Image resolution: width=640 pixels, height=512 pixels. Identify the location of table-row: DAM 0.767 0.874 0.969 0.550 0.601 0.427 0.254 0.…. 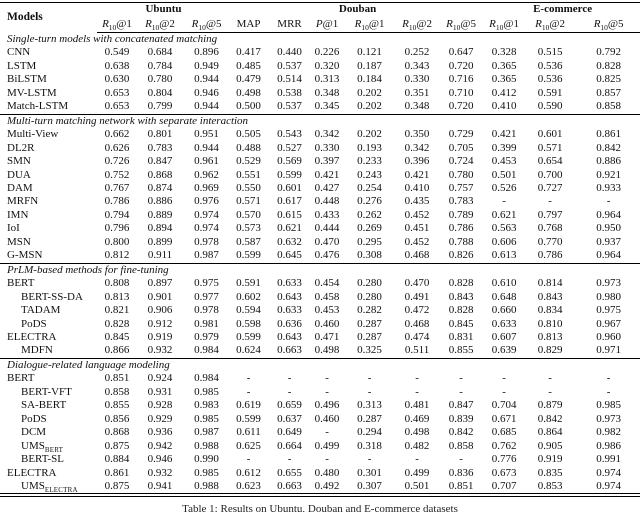
(320, 188).